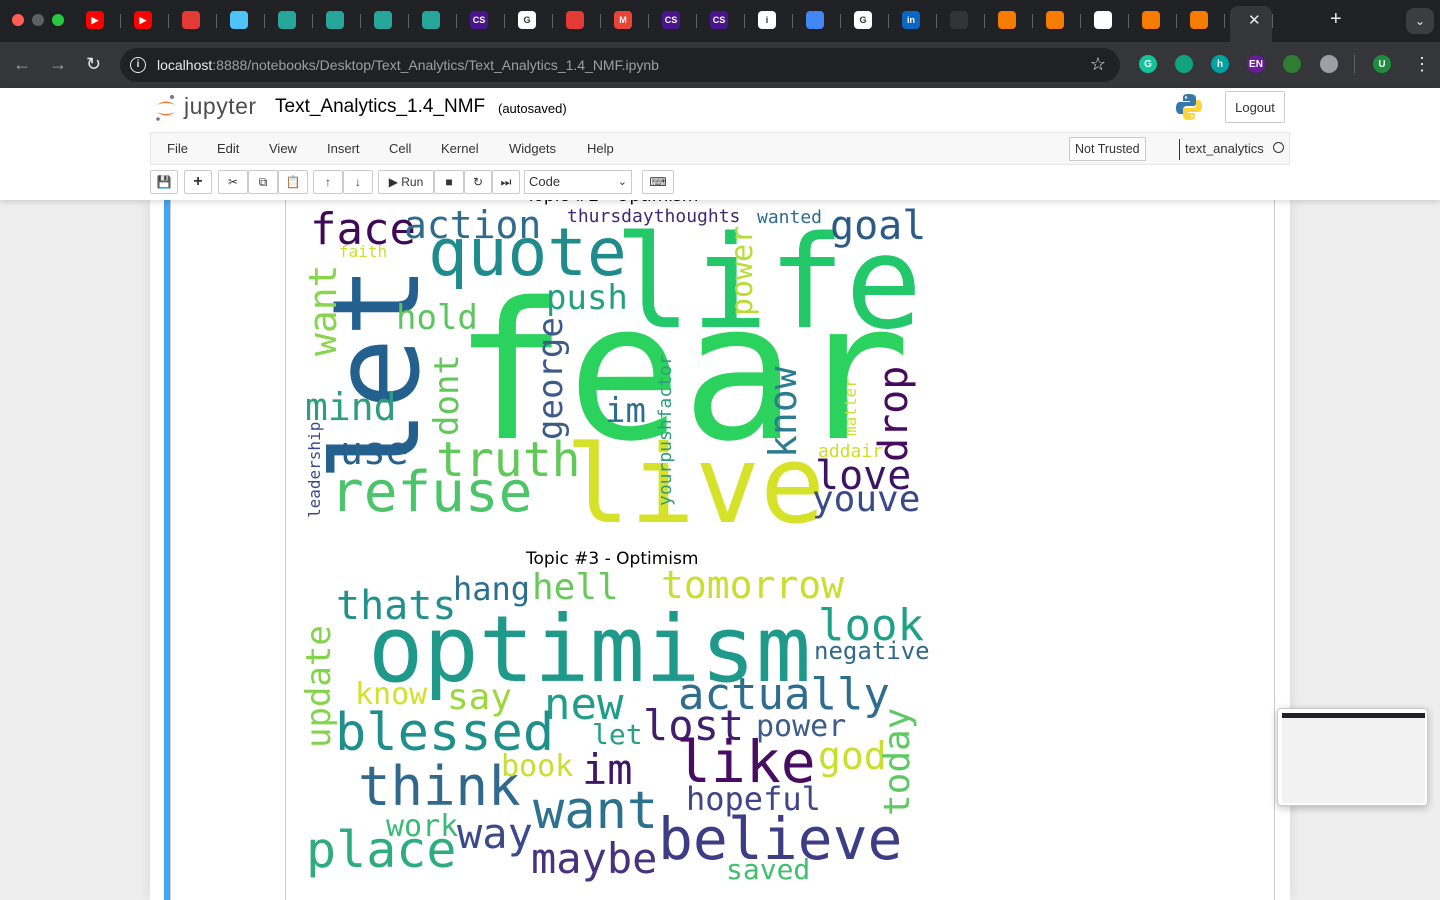  Describe the element at coordinates (767, 20) in the screenshot. I see `tab-favicon: i` at that location.